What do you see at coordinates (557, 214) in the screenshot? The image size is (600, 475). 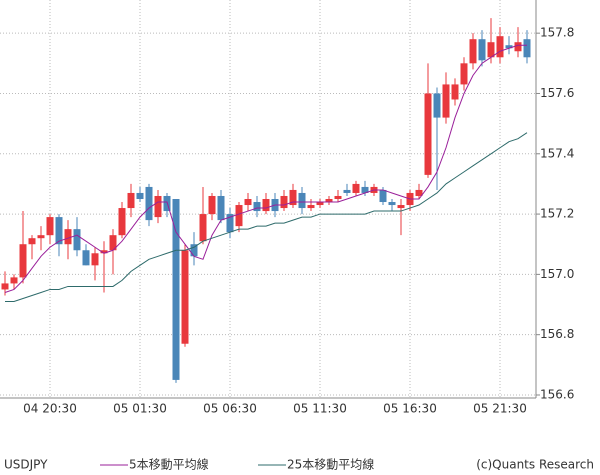 I see `y-tick-label: 157.2` at bounding box center [557, 214].